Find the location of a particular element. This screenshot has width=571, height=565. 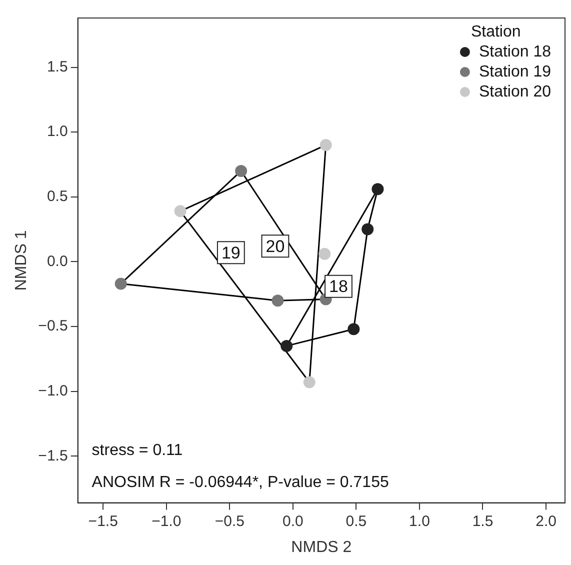

legend-title: Station is located at coordinates (495, 31).